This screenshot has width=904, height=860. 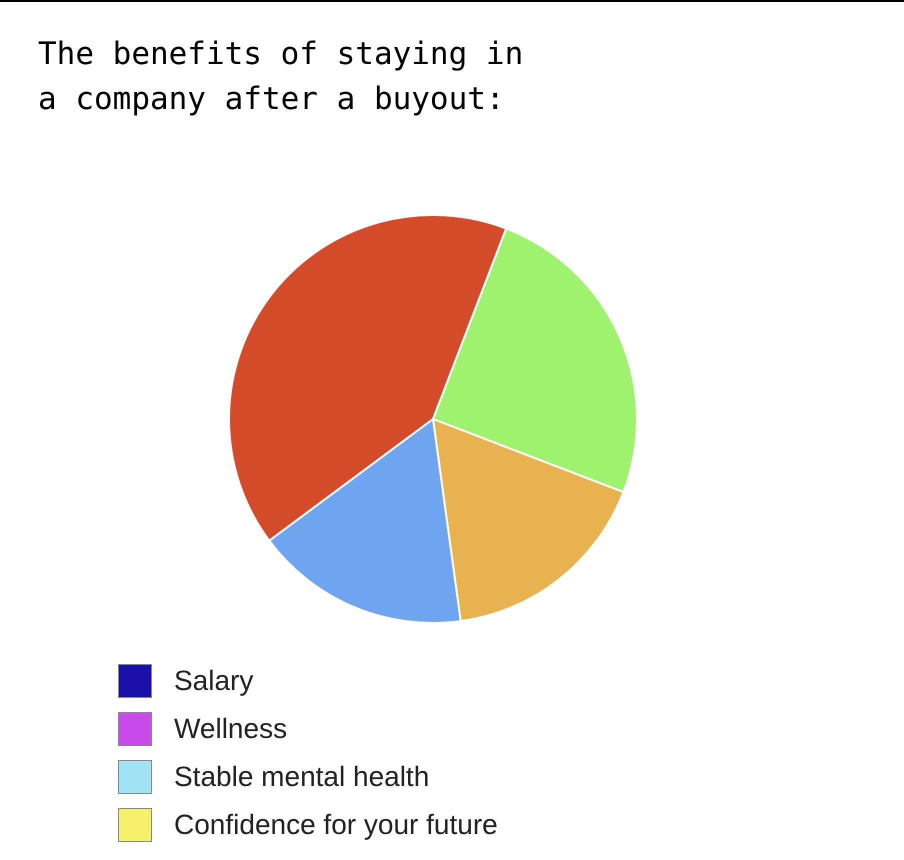 I want to click on text: Stable mental health, so click(x=302, y=777).